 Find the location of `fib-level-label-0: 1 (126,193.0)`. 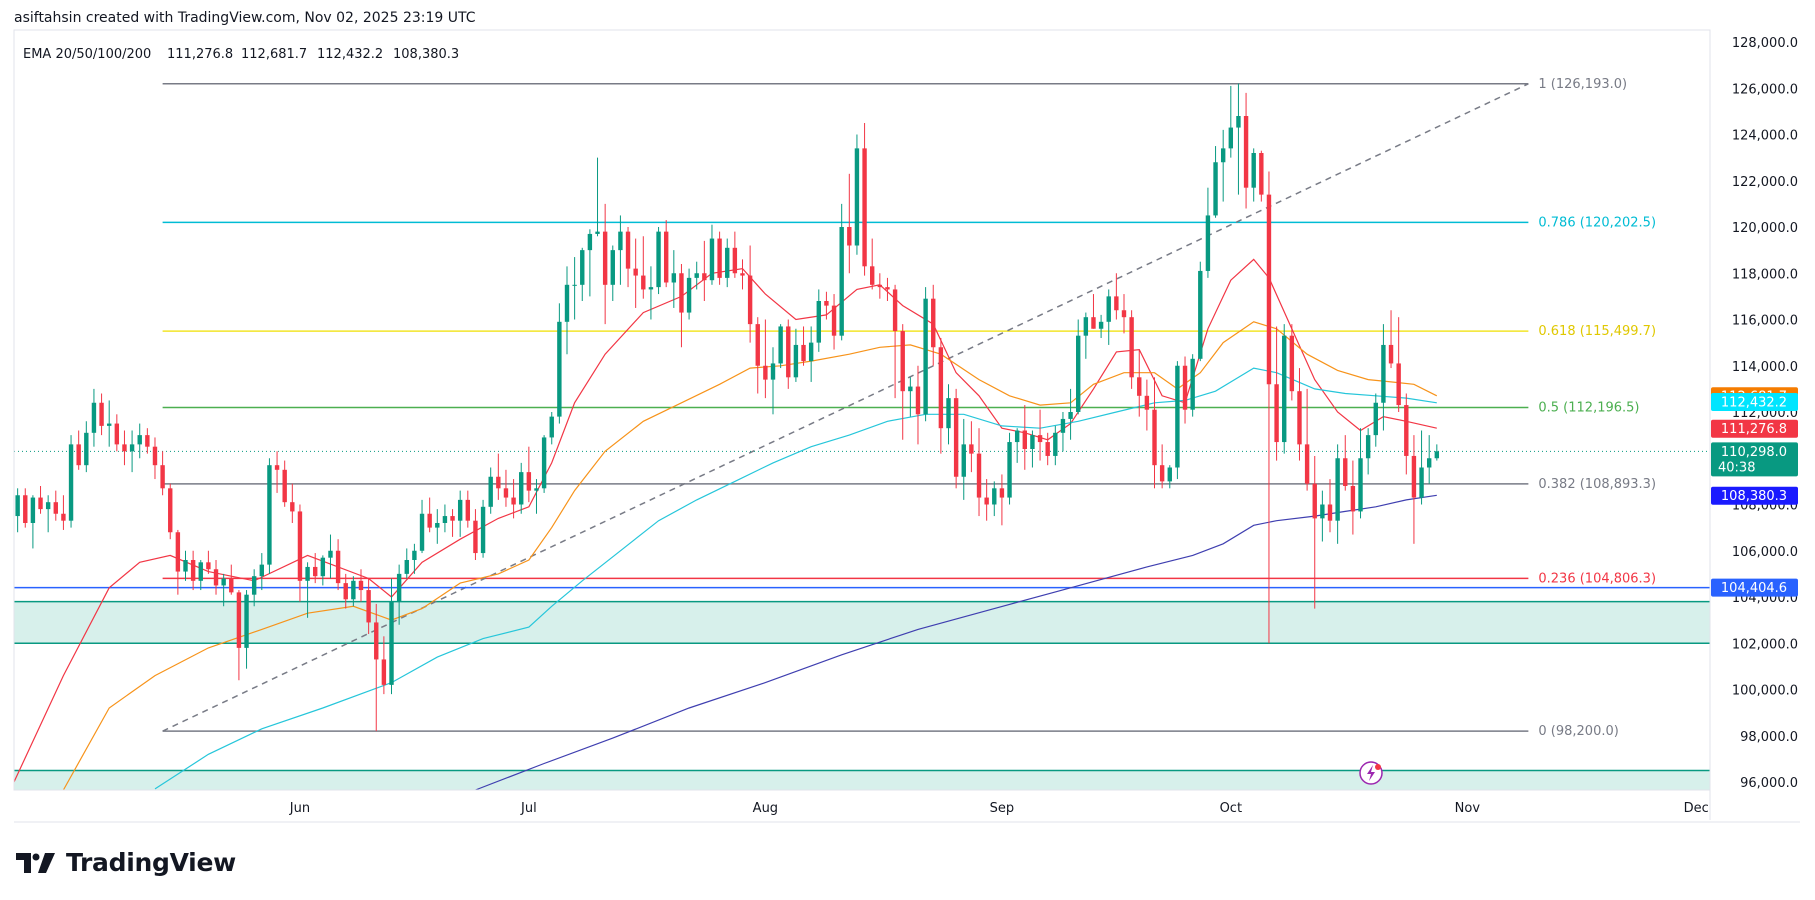

fib-level-label-0: 1 (126,193.0) is located at coordinates (1582, 84).